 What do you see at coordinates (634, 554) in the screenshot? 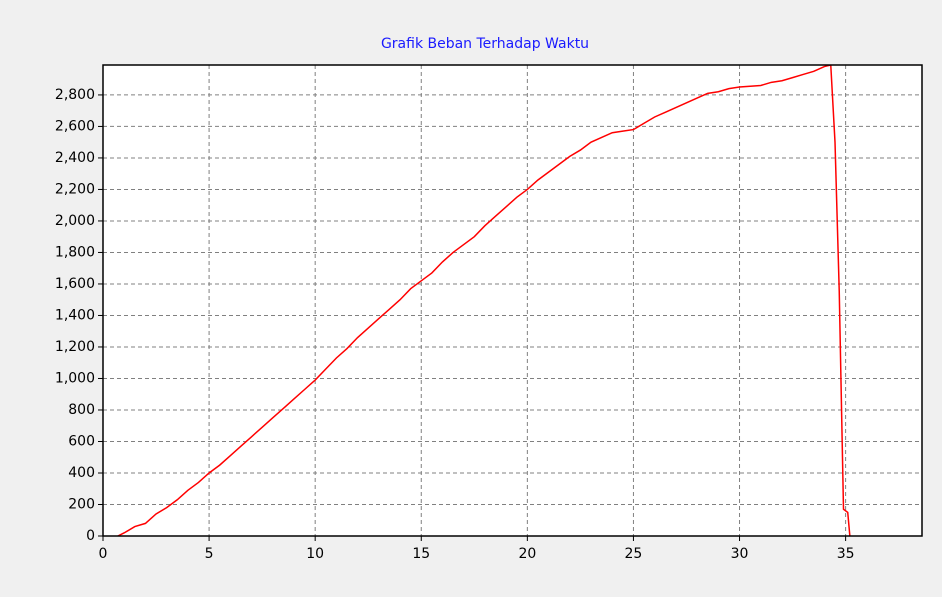
I see `x-tick-label: 25` at bounding box center [634, 554].